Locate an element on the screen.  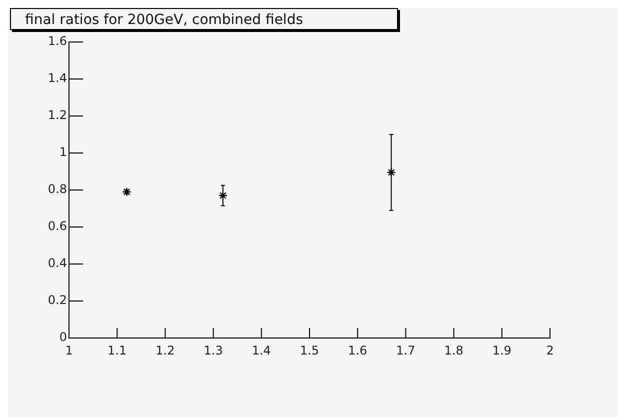
y-tick-label: 1.6 is located at coordinates (57, 41).